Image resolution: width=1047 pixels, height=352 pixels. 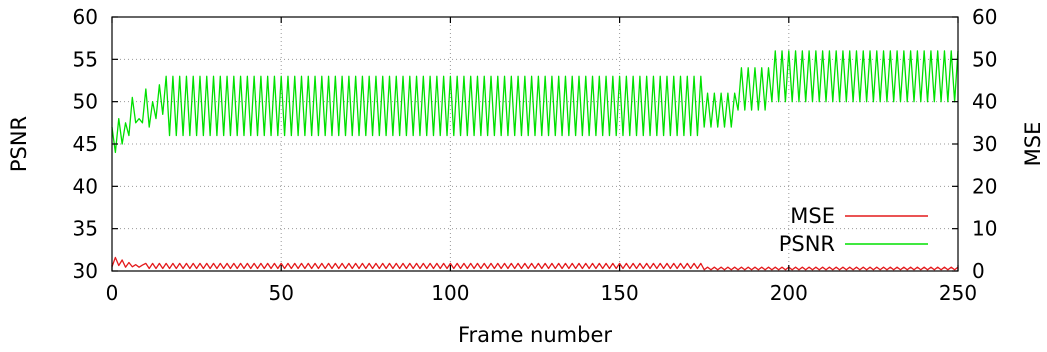 What do you see at coordinates (853, 230) in the screenshot?
I see `legend: MSE PSNR` at bounding box center [853, 230].